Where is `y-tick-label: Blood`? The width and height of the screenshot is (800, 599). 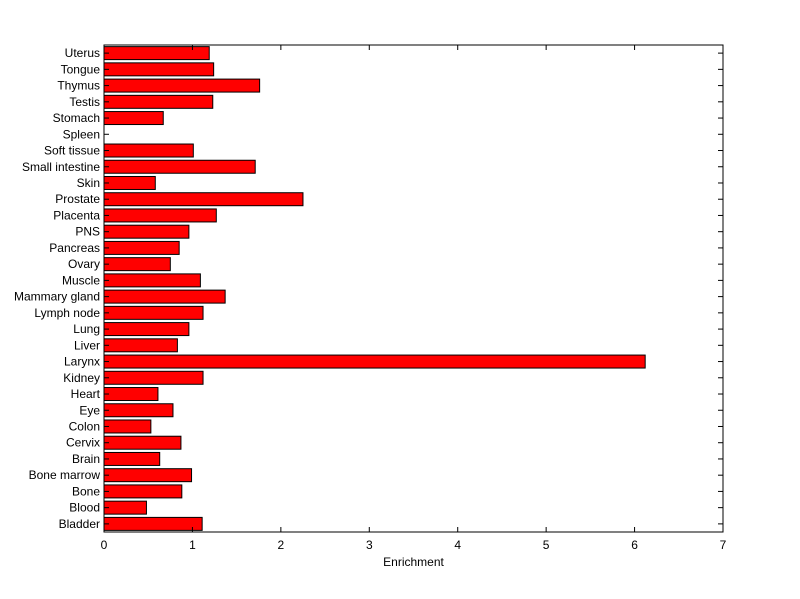
y-tick-label: Blood is located at coordinates (84, 508).